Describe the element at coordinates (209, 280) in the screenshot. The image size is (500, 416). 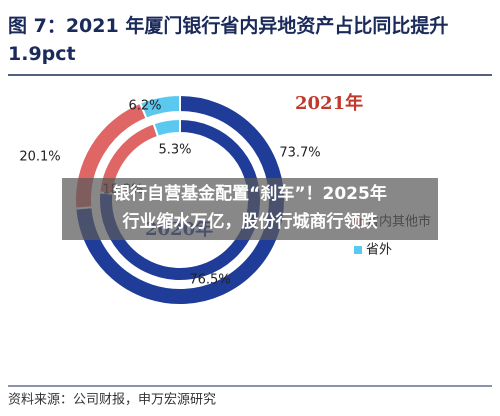
I see `data-label: 76.5%` at that location.